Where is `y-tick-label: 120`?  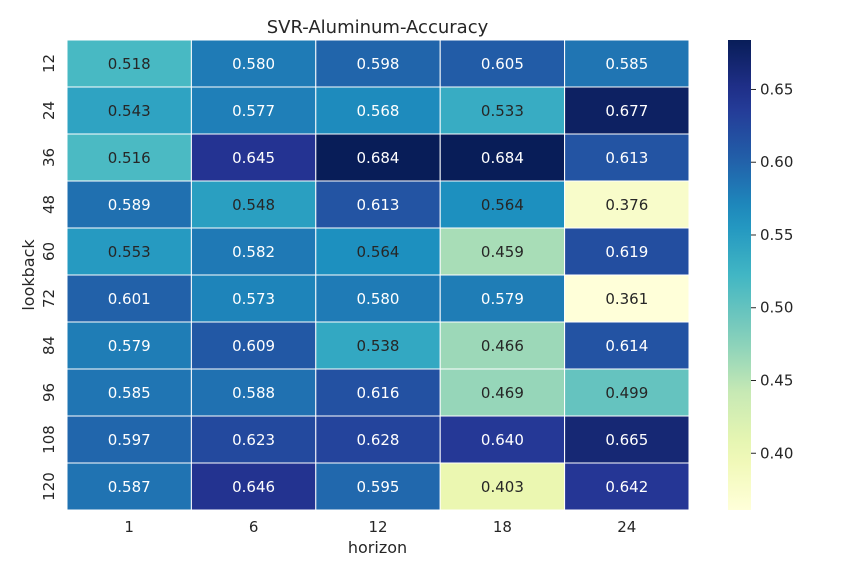
y-tick-label: 120 is located at coordinates (49, 486).